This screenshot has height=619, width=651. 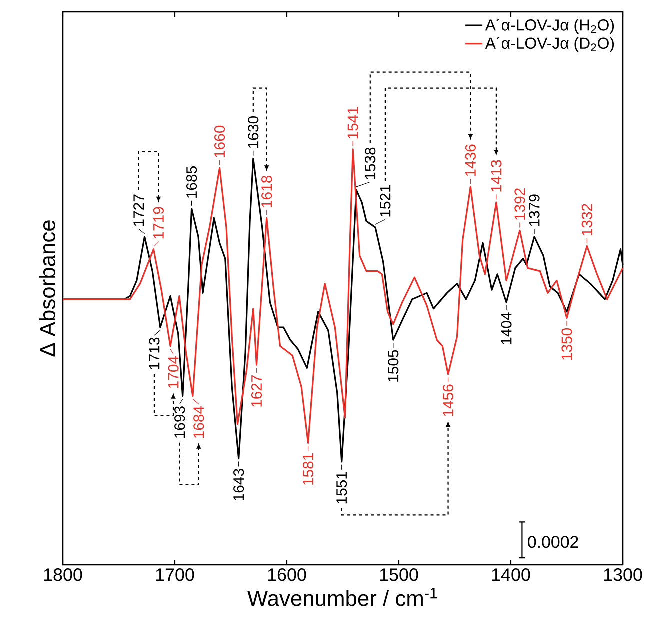 What do you see at coordinates (470, 160) in the screenshot?
I see `annotation: 1436` at bounding box center [470, 160].